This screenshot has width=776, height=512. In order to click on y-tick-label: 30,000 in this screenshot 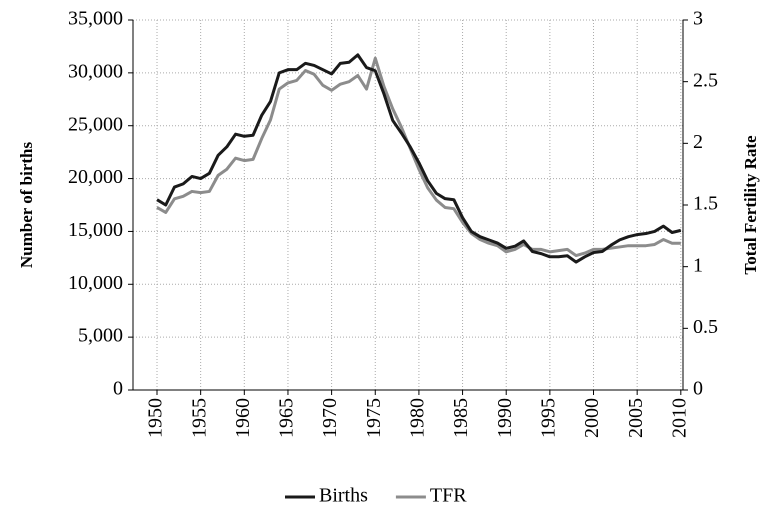, I will do `click(95, 71)`.